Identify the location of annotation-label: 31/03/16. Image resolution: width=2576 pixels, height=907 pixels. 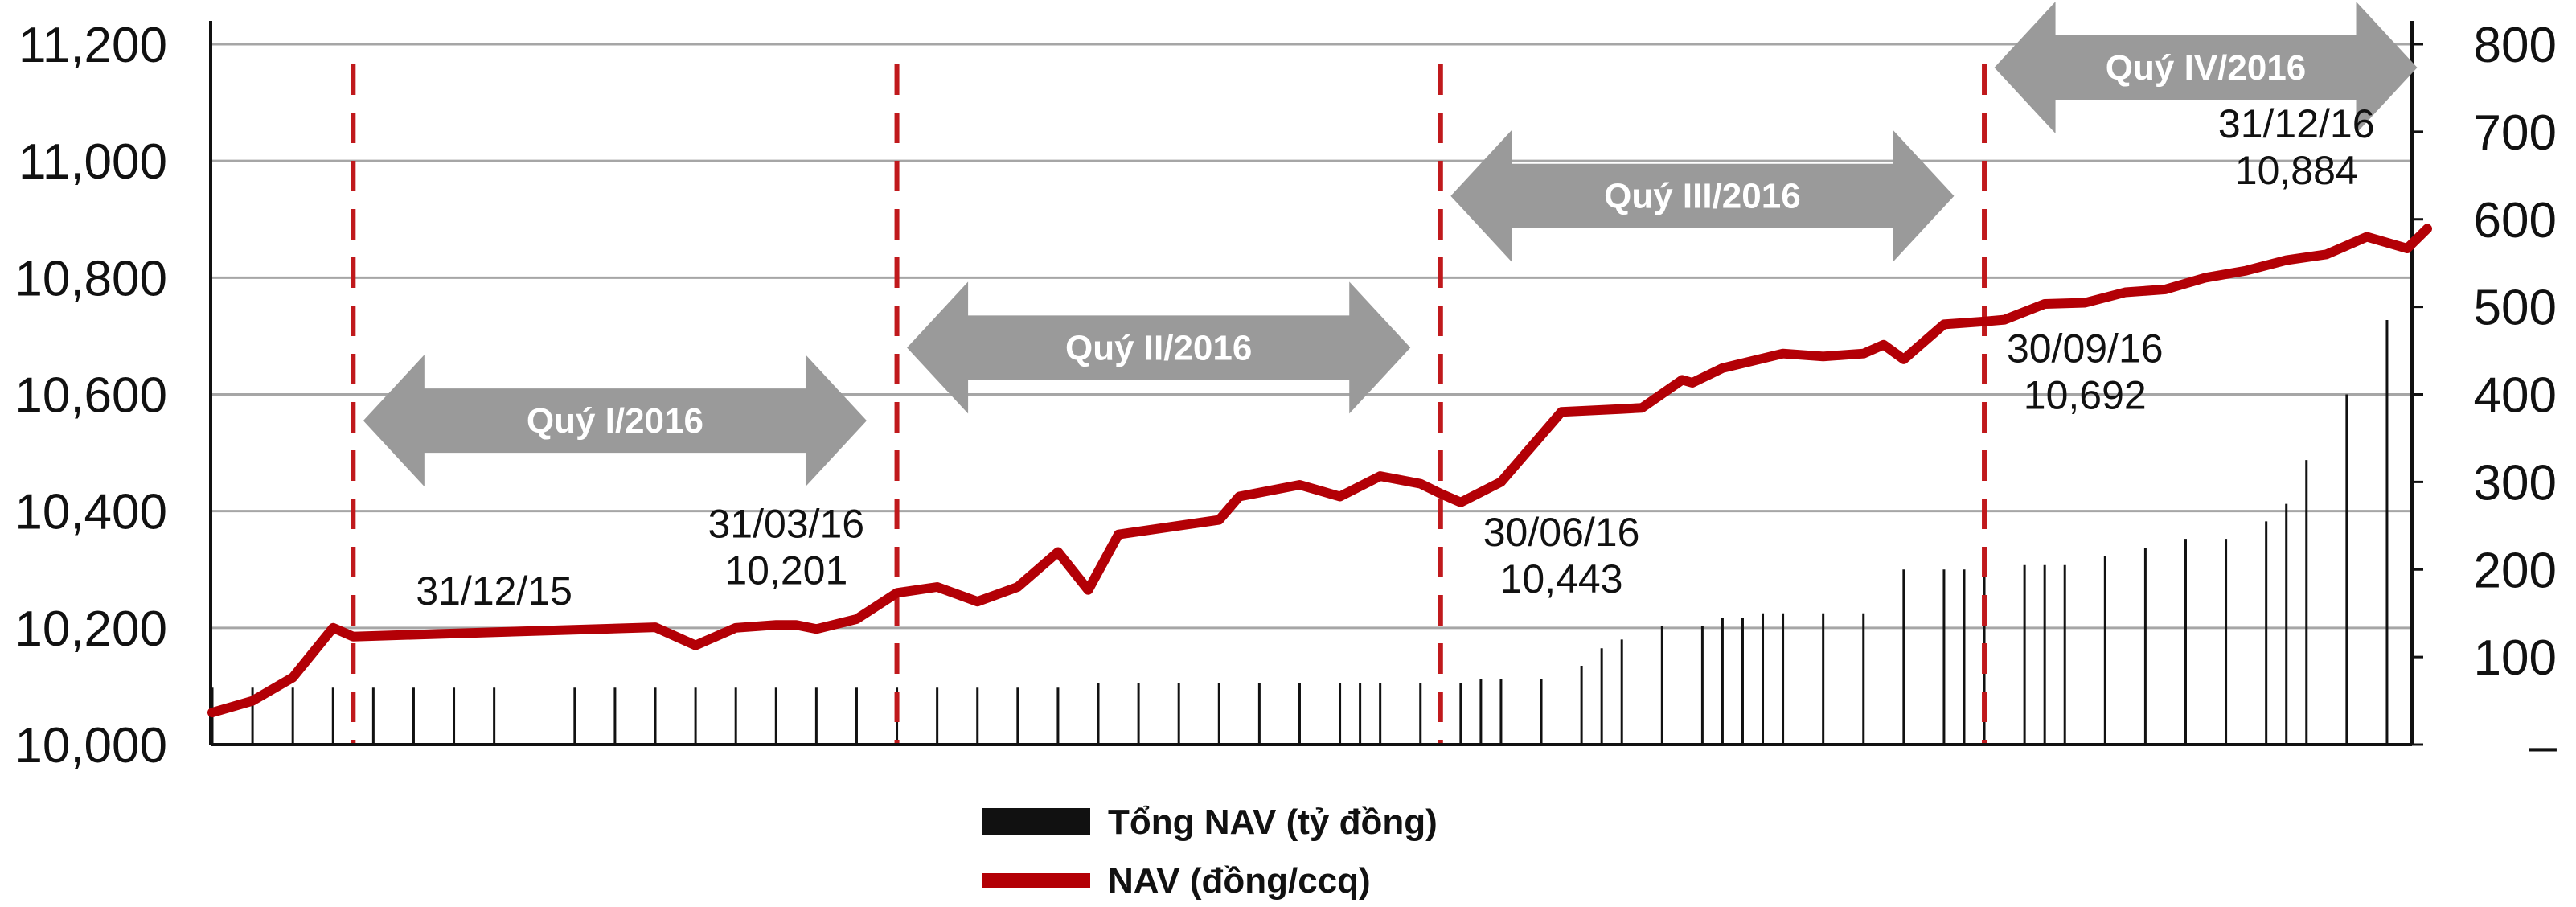
(786, 523).